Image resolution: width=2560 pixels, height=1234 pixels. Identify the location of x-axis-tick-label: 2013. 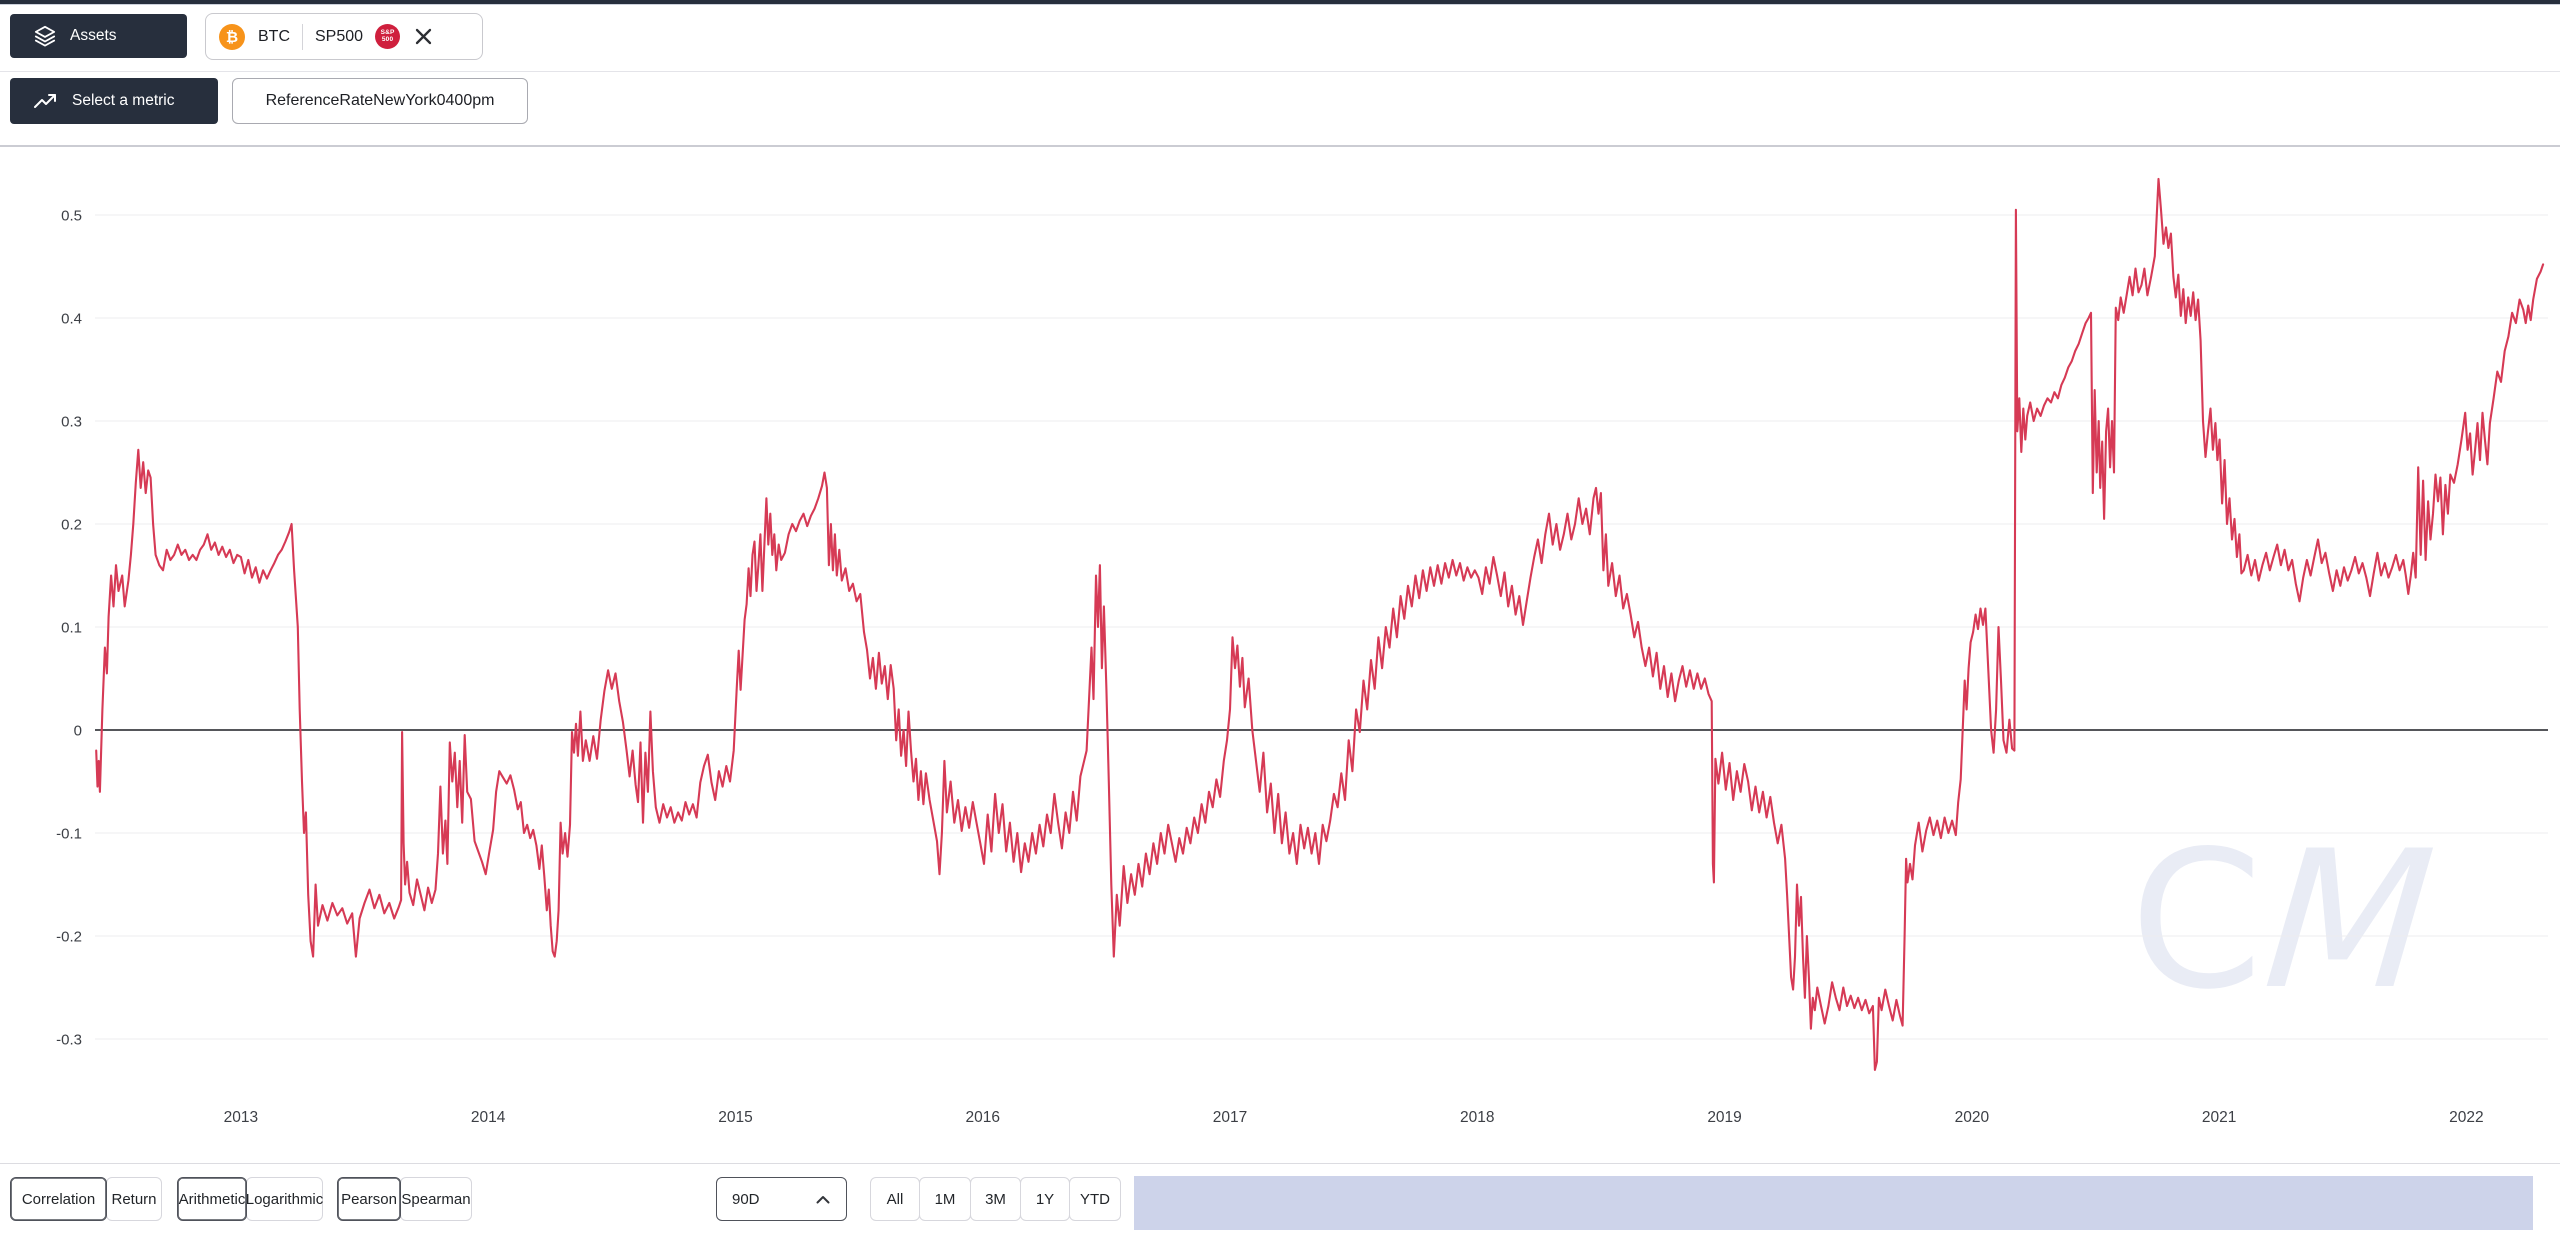
(241, 1117).